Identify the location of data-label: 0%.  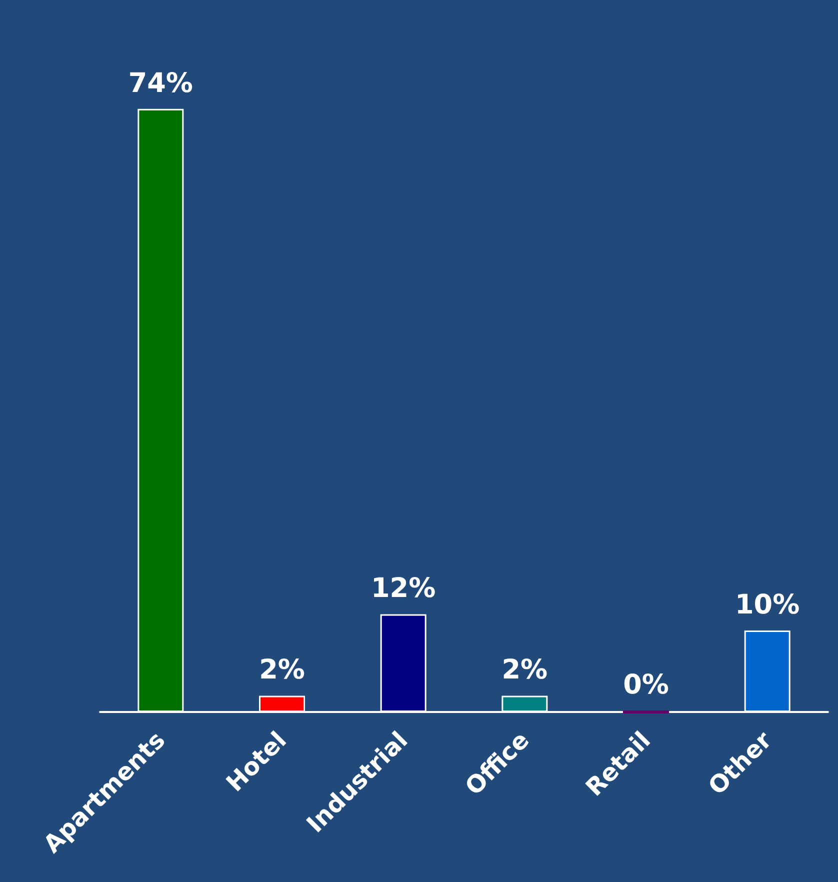
(646, 685).